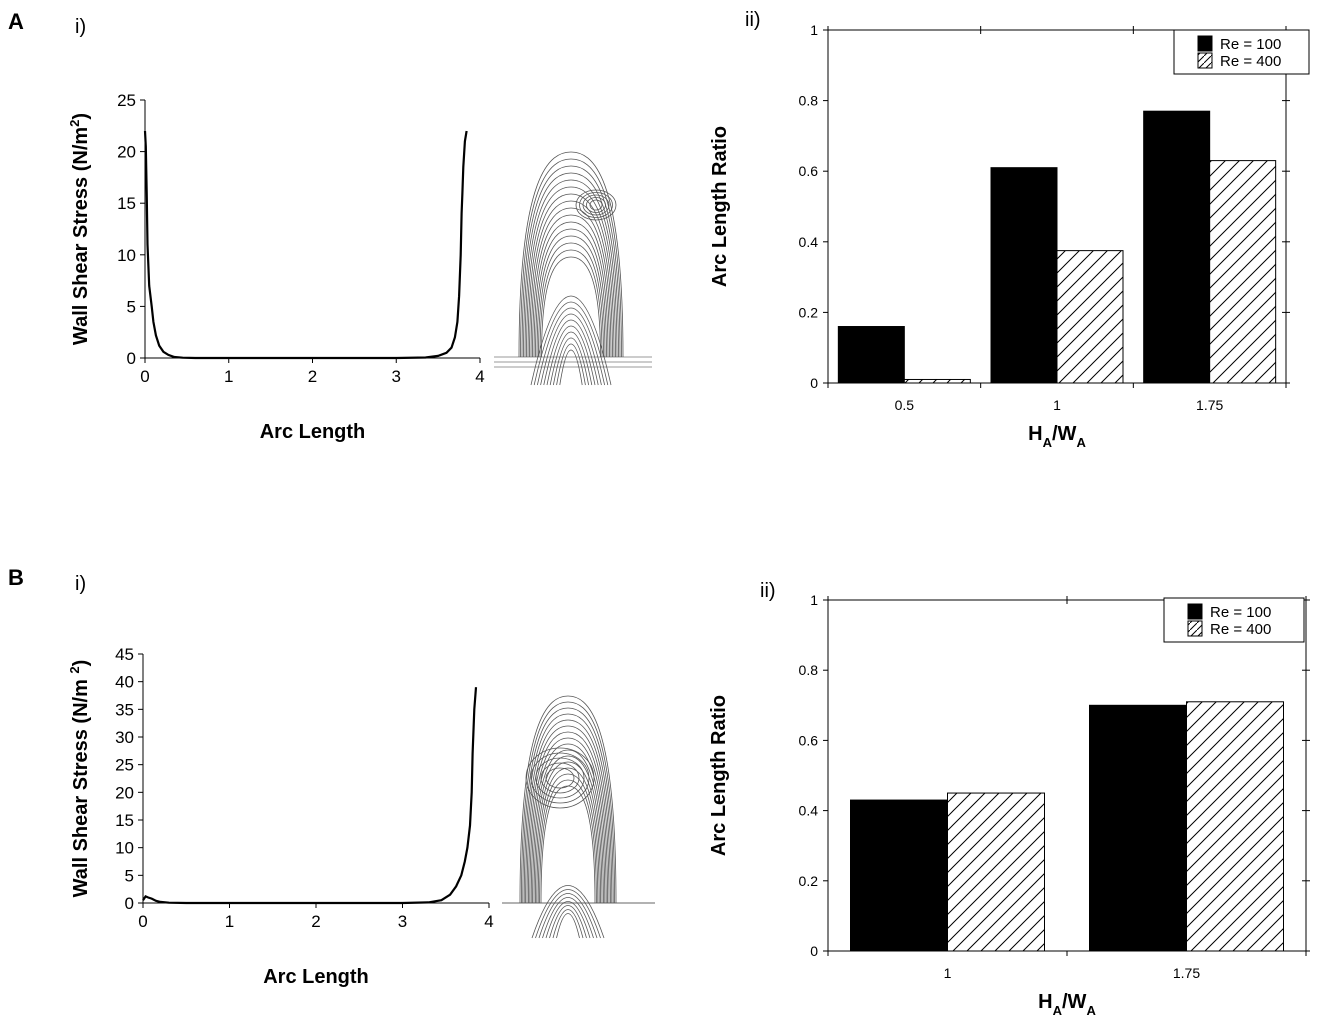  Describe the element at coordinates (753, 20) in the screenshot. I see `panel-A-ii-label: ii)` at that location.